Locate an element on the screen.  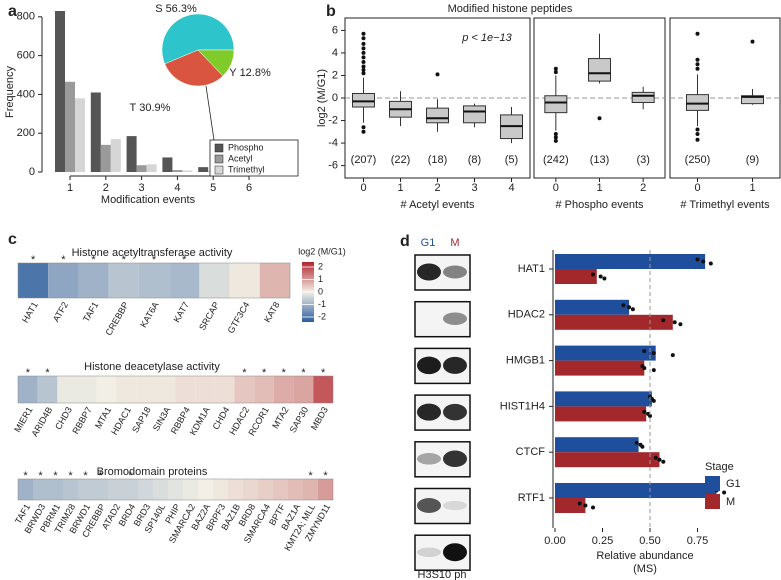
x-tick-label: 4 is located at coordinates (177, 188).